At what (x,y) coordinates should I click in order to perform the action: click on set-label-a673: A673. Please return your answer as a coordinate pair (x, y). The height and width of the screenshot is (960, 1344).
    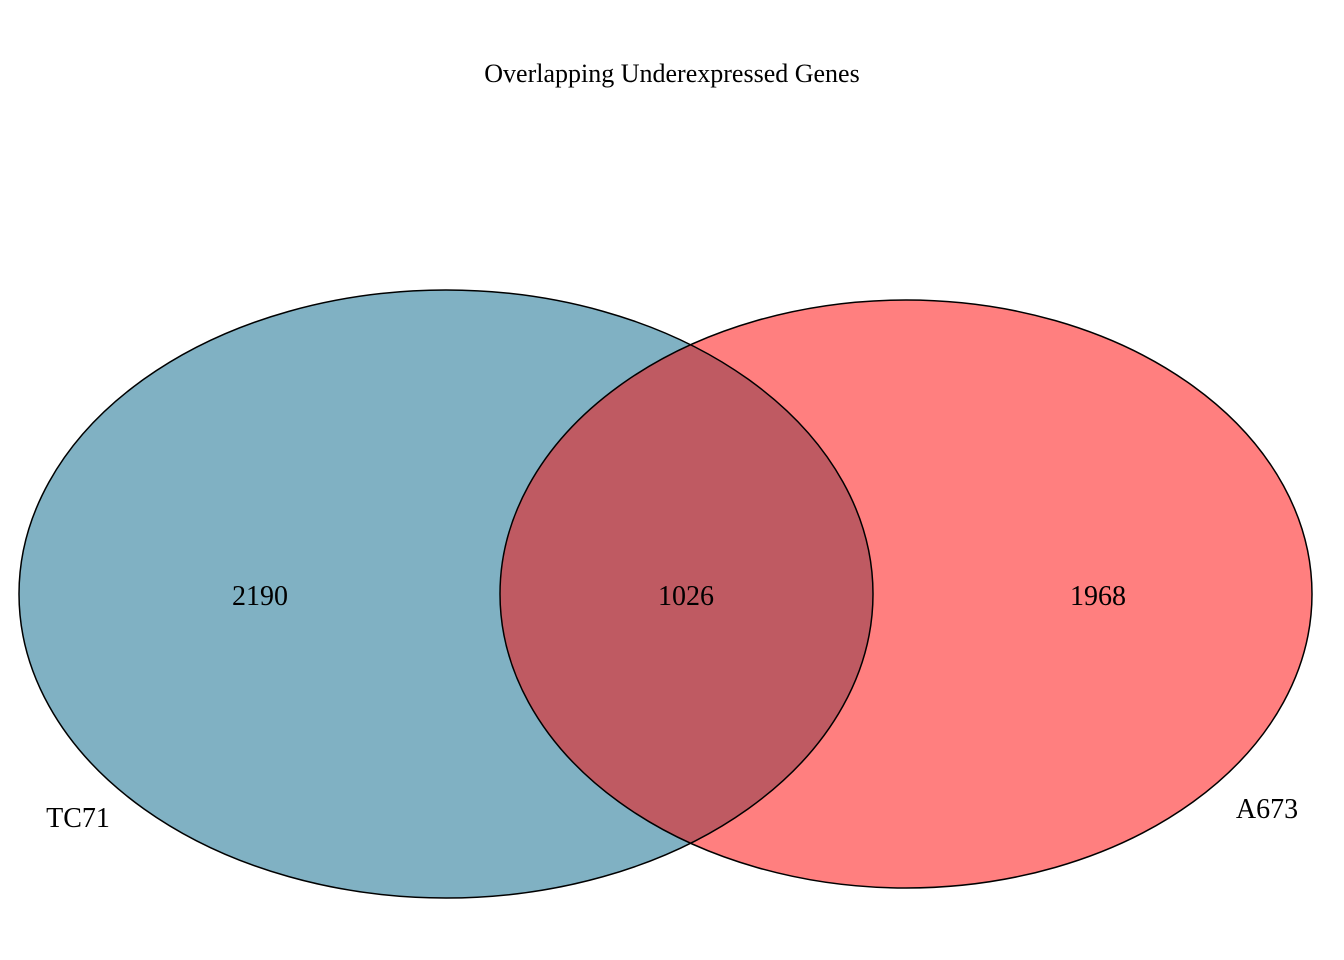
    Looking at the image, I should click on (1267, 809).